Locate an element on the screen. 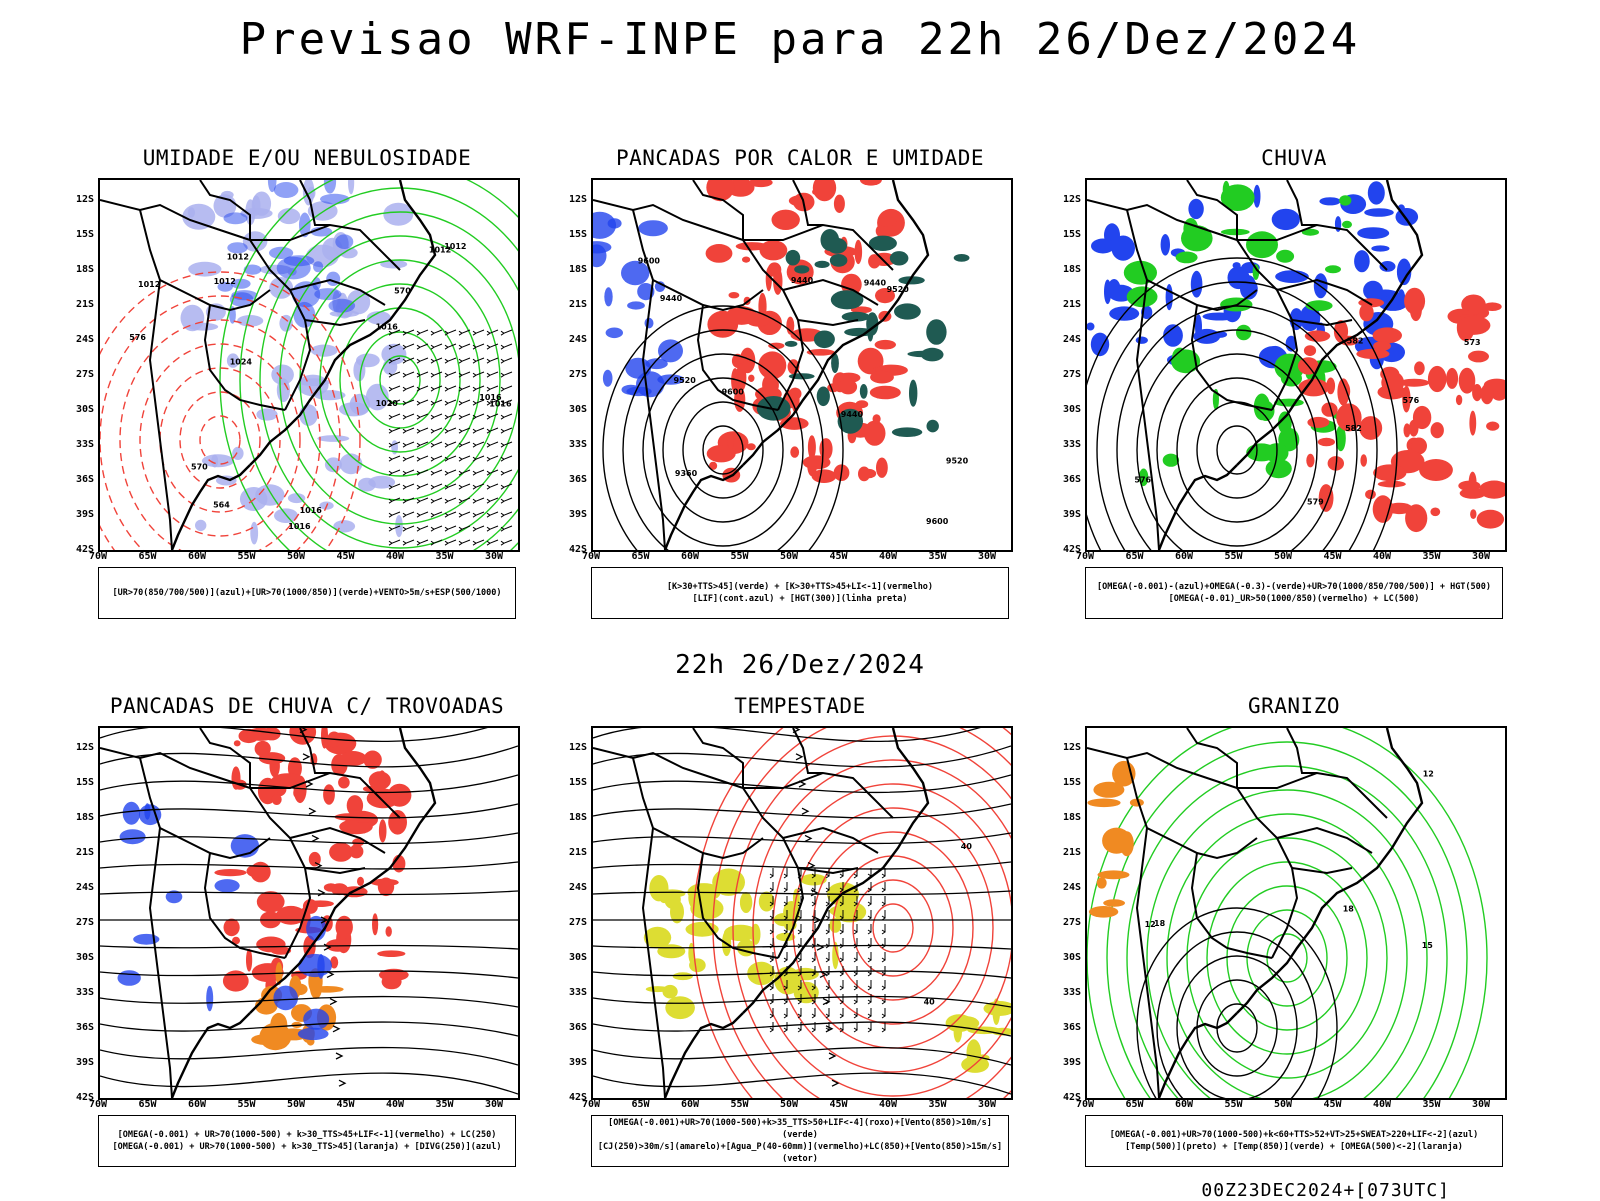  map-canvas: 582 576 579 582 573 576 is located at coordinates (1296, 365).